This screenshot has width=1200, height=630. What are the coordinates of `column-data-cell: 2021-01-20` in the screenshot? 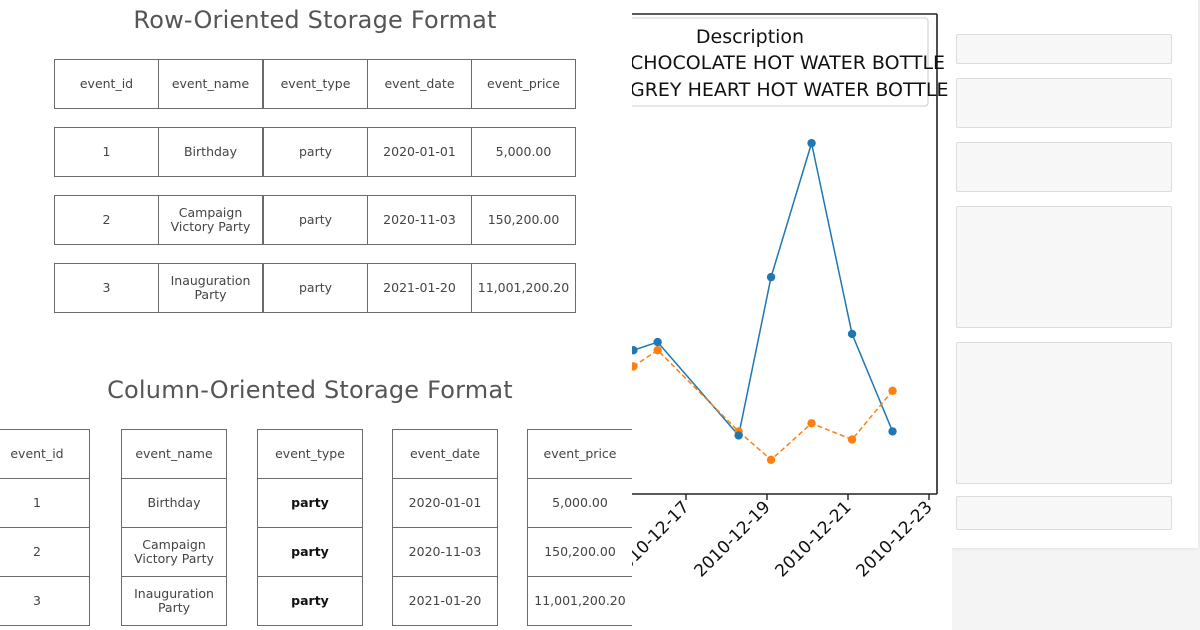 It's located at (445, 601).